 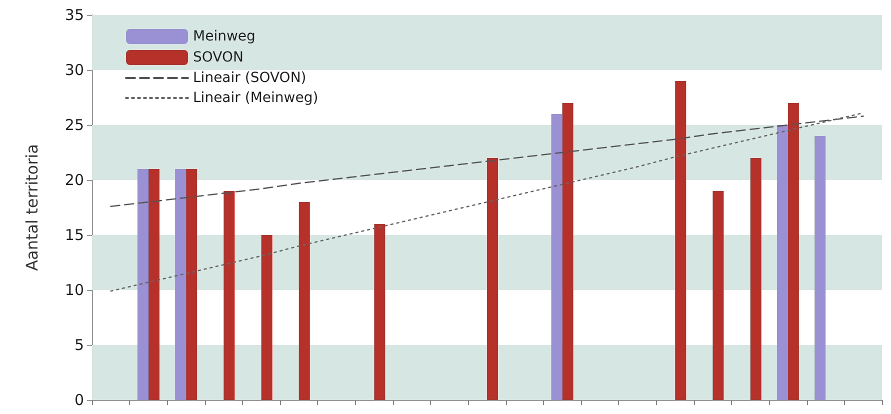 What do you see at coordinates (79, 345) in the screenshot?
I see `y-tick-label: 5` at bounding box center [79, 345].